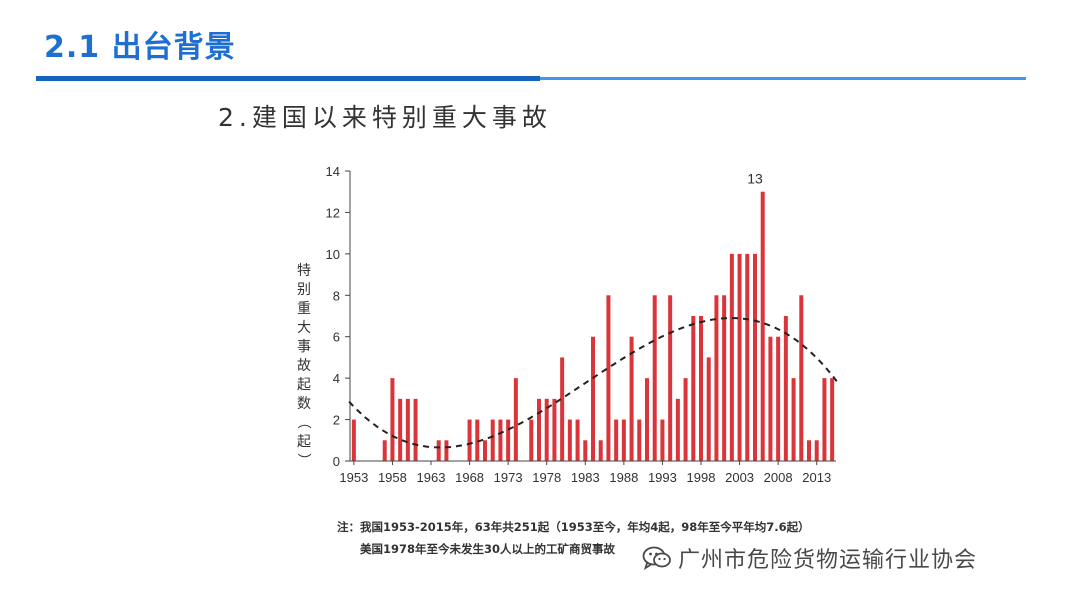 This screenshot has width=1080, height=605. I want to click on bar-1958, so click(392, 419).